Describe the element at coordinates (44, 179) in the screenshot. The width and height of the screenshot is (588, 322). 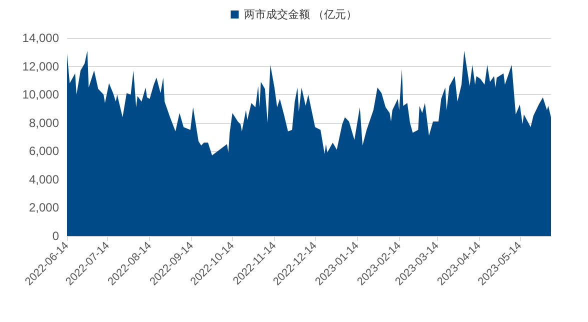
I see `y-tick-label: 4,000` at that location.